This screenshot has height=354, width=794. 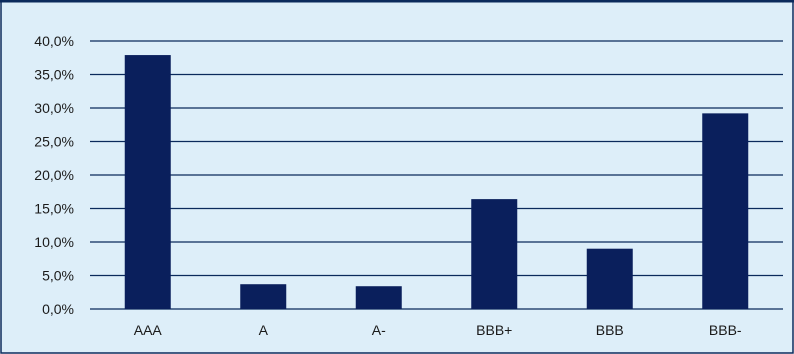 What do you see at coordinates (264, 330) in the screenshot?
I see `x-tick-label: A` at bounding box center [264, 330].